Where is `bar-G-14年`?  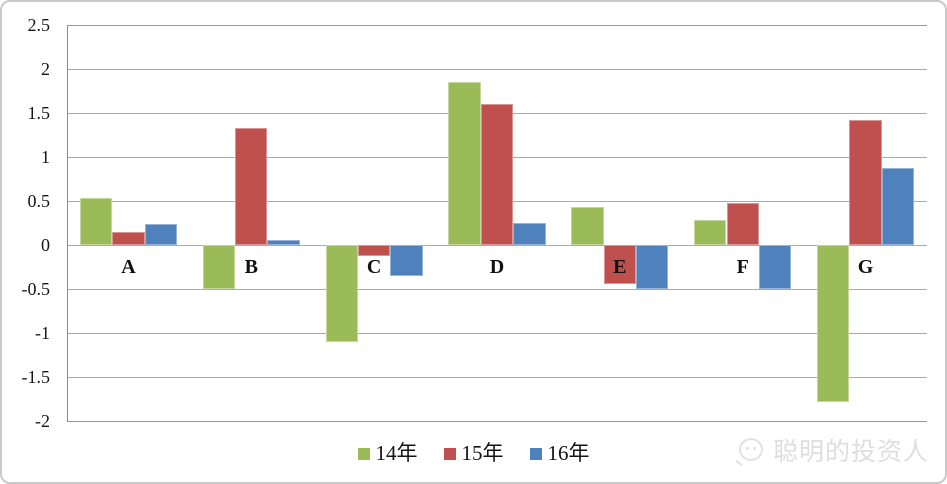
bar-G-14年 is located at coordinates (833, 323).